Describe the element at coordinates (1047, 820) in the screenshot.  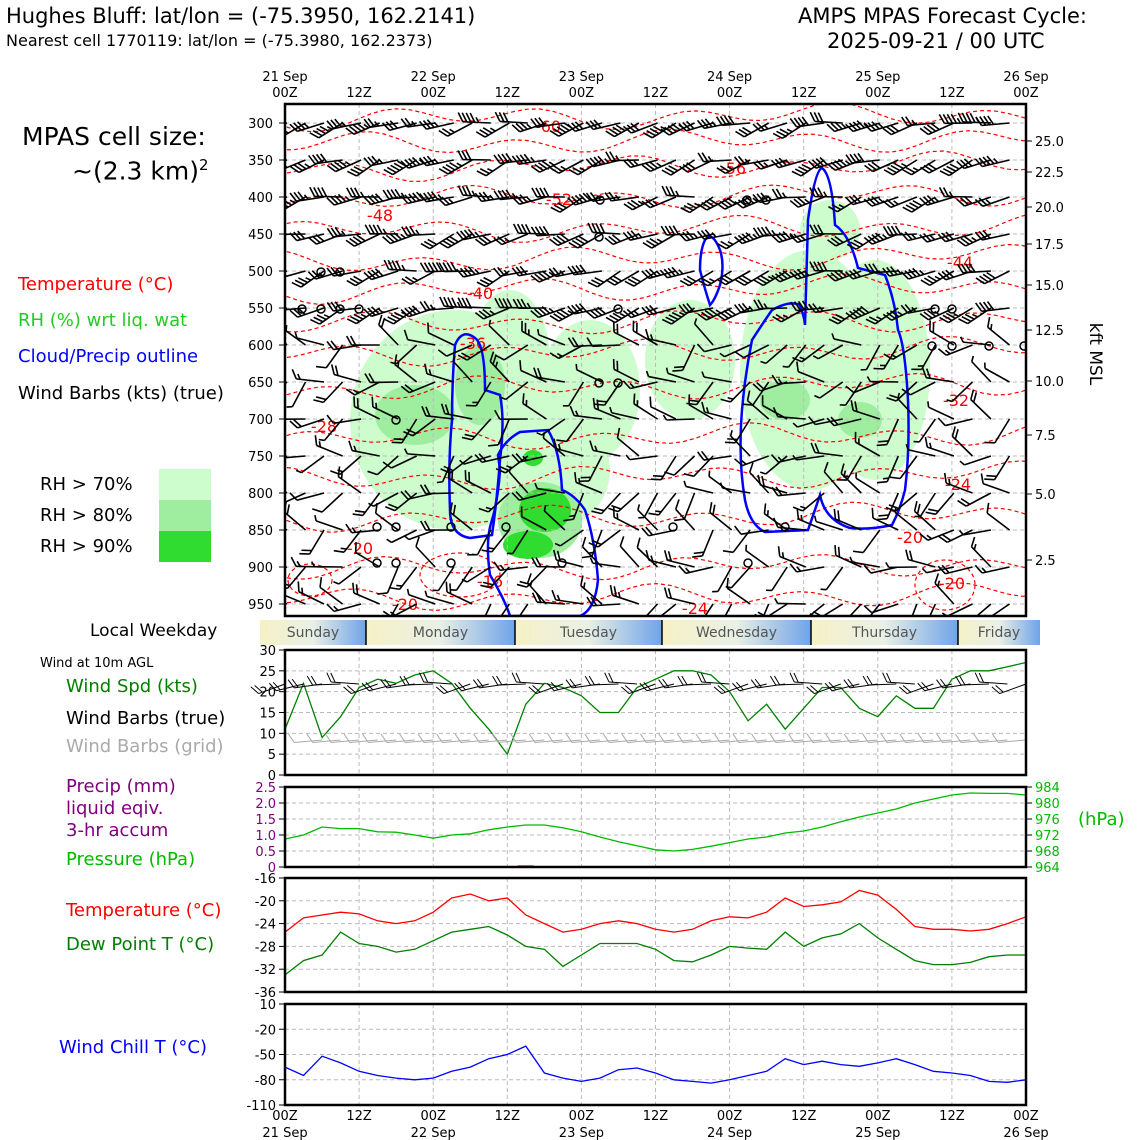
I see `pressure-tick-label: 976` at that location.